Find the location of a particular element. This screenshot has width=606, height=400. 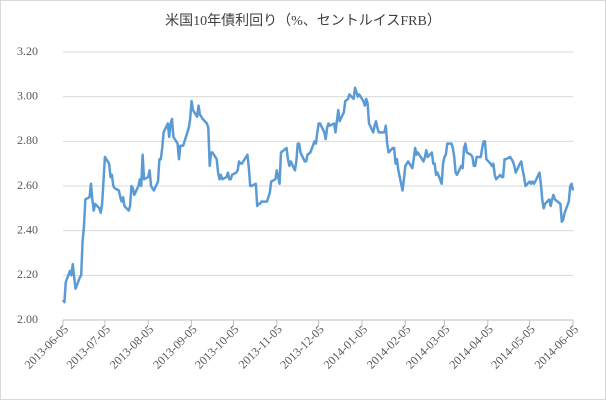

y-tick-label: 2.00 is located at coordinates (27, 319).